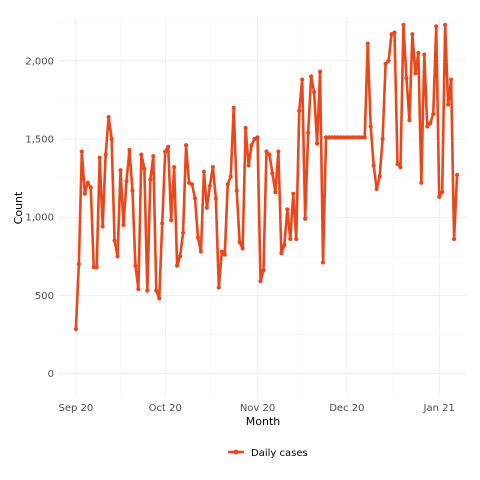  Describe the element at coordinates (263, 421) in the screenshot. I see `x-axis-title: Month` at that location.